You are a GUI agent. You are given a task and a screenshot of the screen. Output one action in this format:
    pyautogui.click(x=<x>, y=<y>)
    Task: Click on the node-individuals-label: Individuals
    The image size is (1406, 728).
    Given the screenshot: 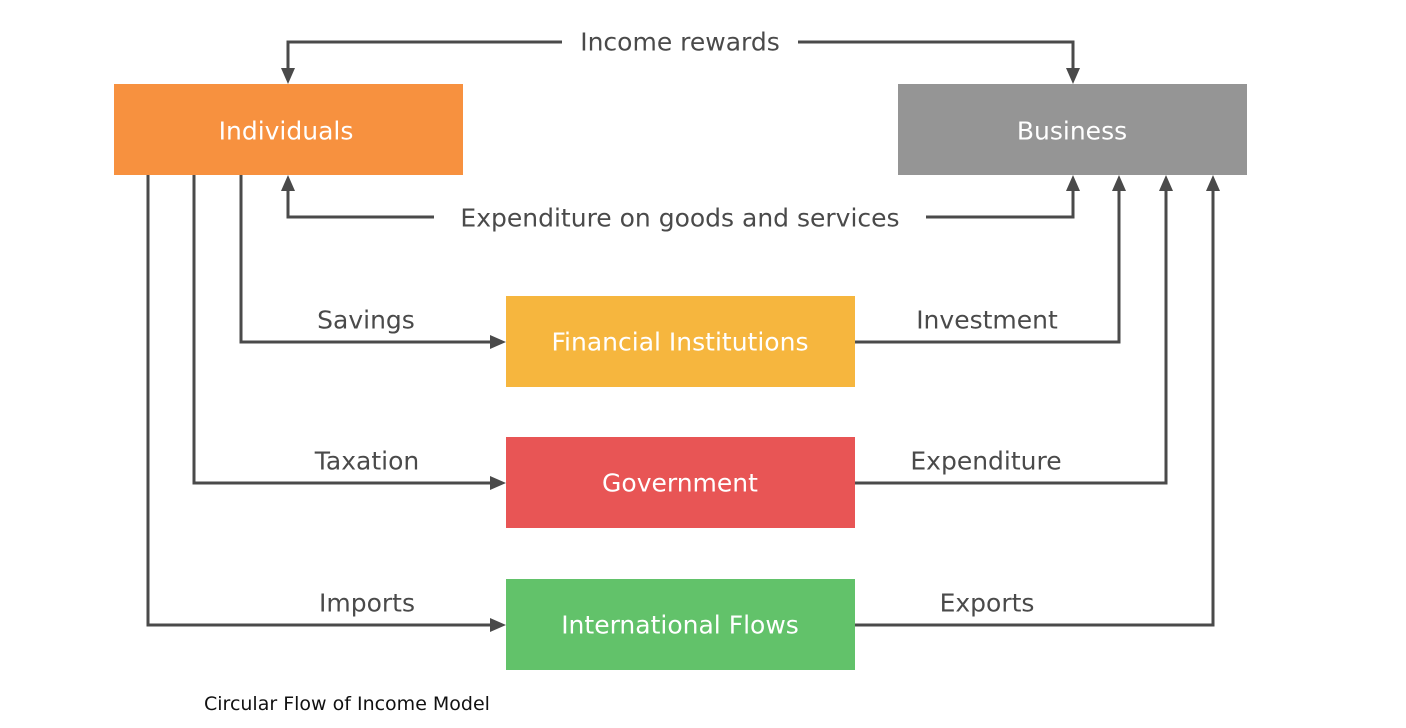 What is the action you would take?
    pyautogui.click(x=286, y=131)
    